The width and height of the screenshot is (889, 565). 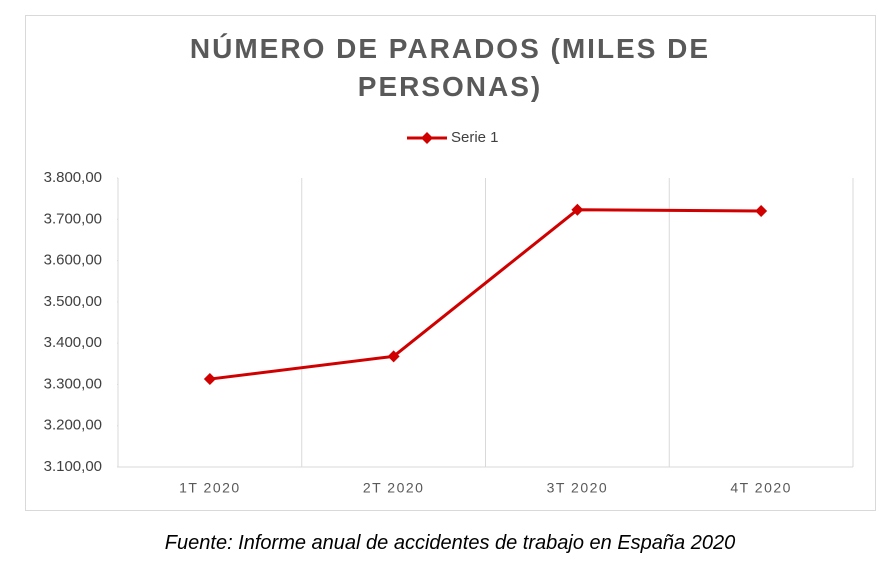 What do you see at coordinates (761, 488) in the screenshot?
I see `x-tick-label: 4T 2020` at bounding box center [761, 488].